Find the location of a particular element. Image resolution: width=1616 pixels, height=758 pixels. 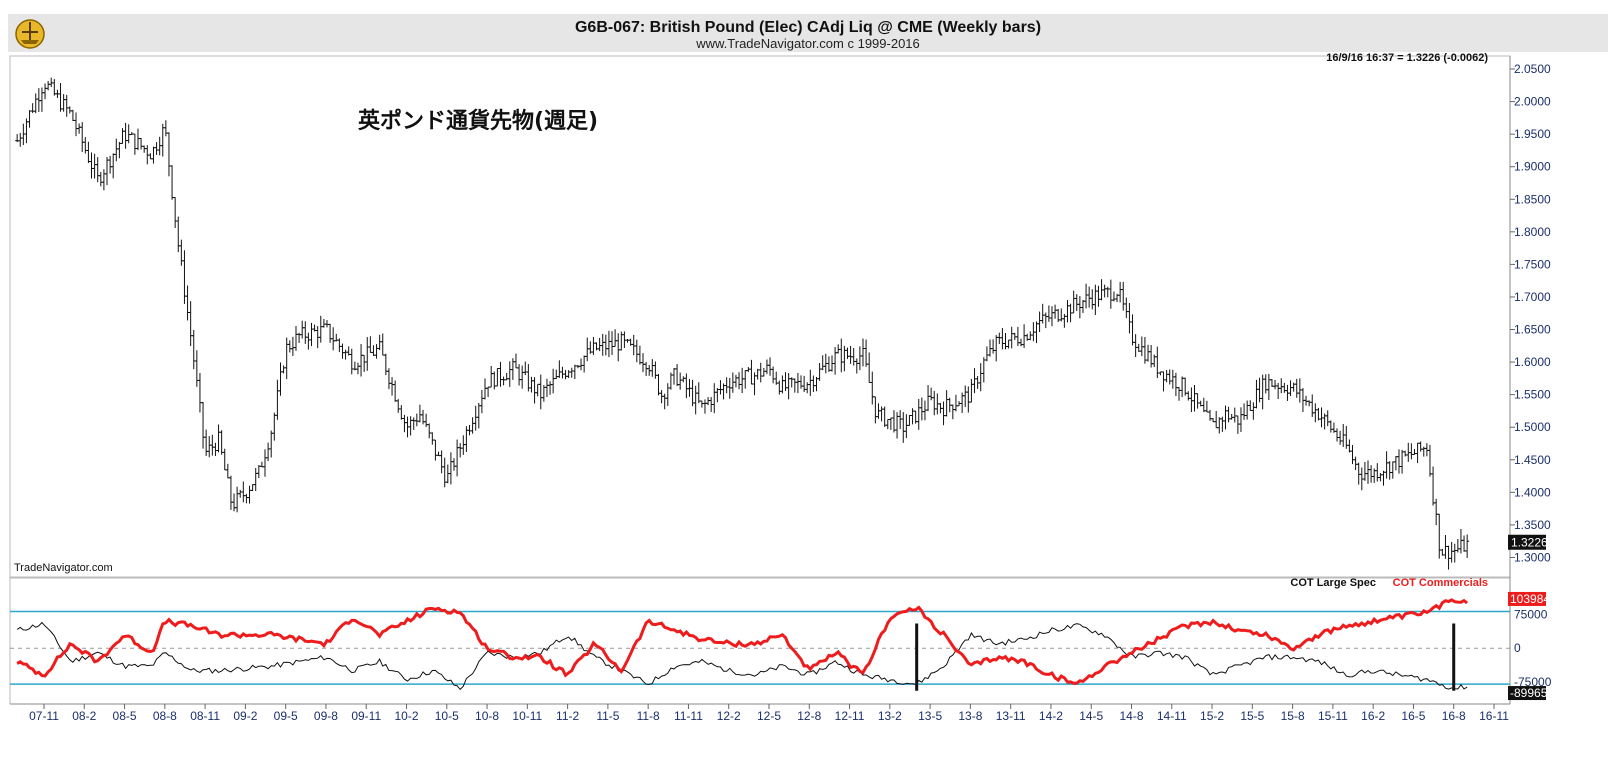

x-tick-label: 09-5 is located at coordinates (286, 716).